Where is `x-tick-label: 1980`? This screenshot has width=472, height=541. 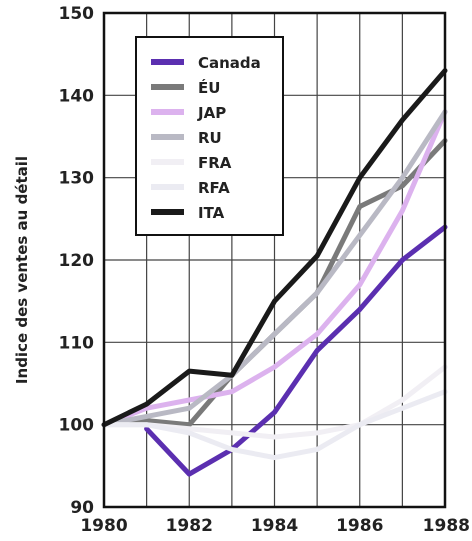
x-tick-label: 1980 is located at coordinates (103, 526).